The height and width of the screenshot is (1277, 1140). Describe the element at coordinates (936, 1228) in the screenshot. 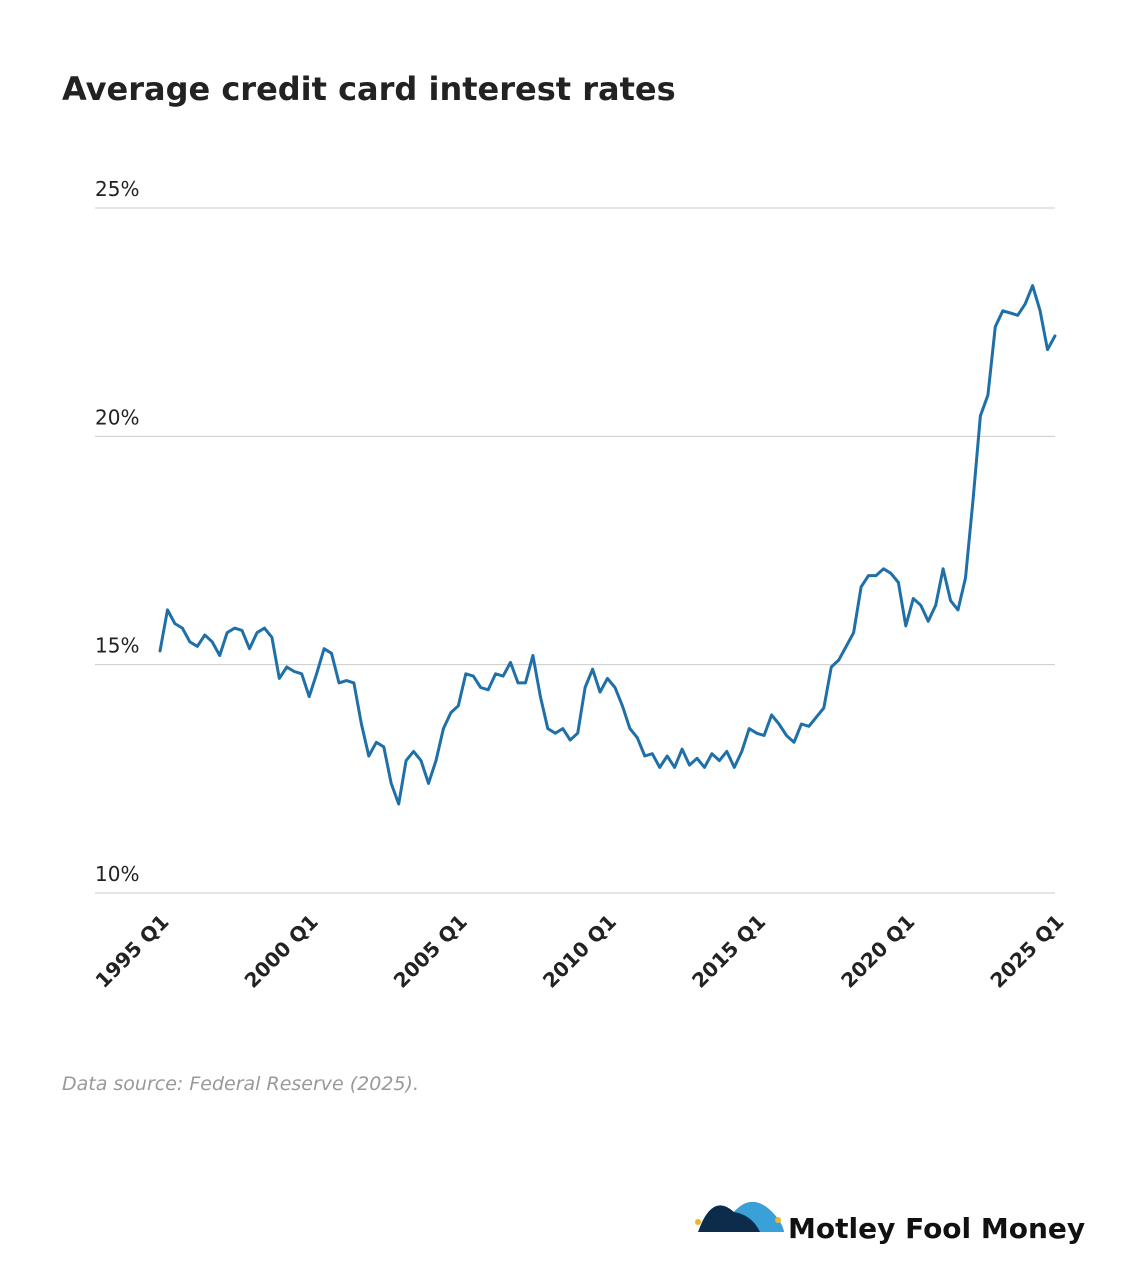

I see `brand-name: Motley Fool Money` at that location.